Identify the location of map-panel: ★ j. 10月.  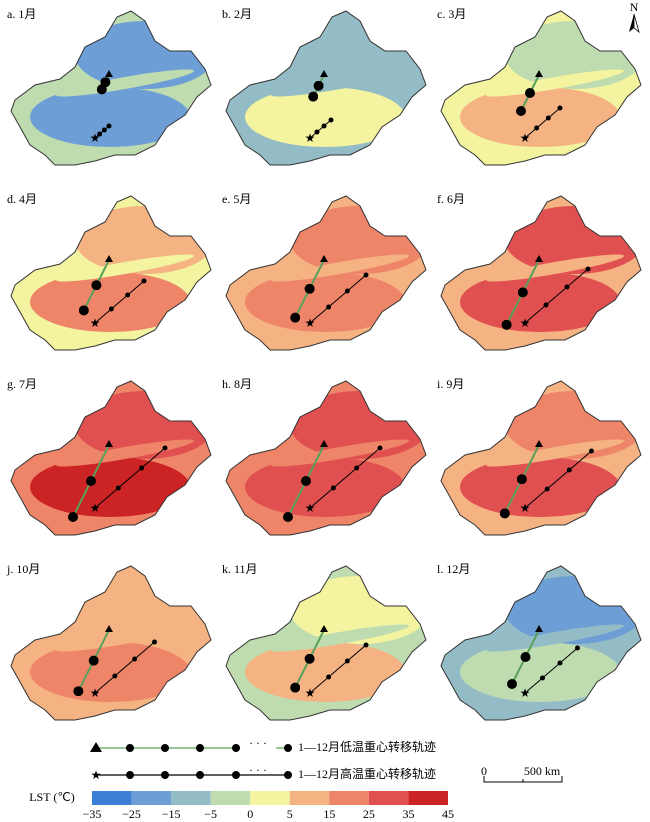
(109, 641).